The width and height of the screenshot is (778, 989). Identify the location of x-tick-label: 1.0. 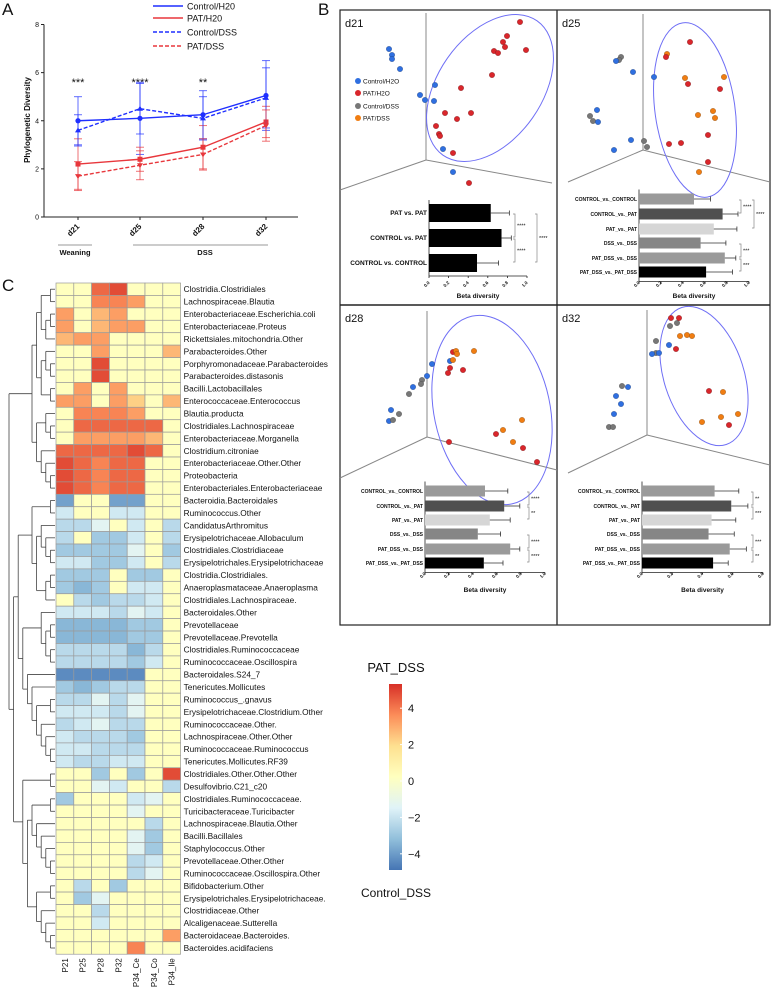
(747, 284).